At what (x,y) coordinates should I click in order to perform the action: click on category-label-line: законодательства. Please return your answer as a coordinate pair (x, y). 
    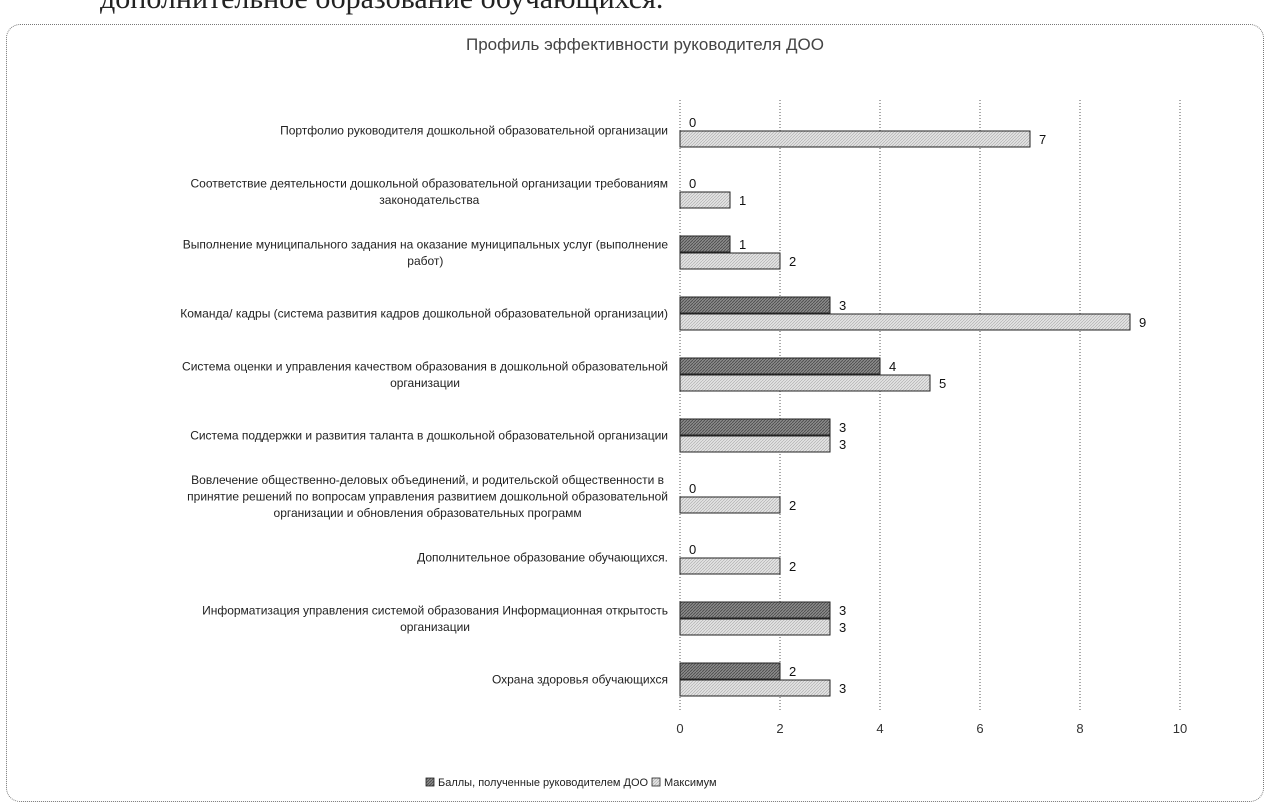
    Looking at the image, I should click on (429, 200).